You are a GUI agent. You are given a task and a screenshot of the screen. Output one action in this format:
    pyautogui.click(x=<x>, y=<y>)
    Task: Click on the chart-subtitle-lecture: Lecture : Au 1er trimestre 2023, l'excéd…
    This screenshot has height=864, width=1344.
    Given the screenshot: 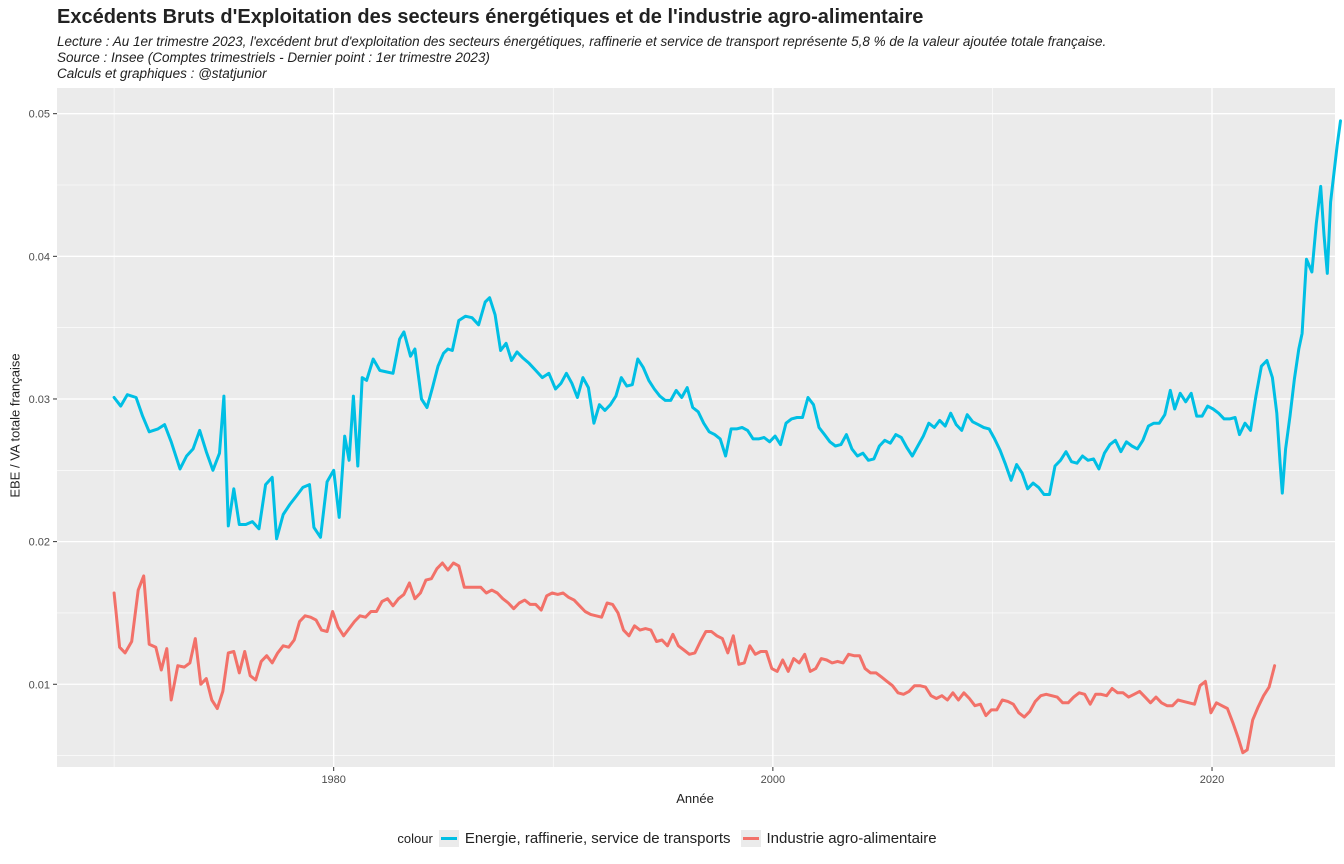 What is the action you would take?
    pyautogui.click(x=582, y=41)
    